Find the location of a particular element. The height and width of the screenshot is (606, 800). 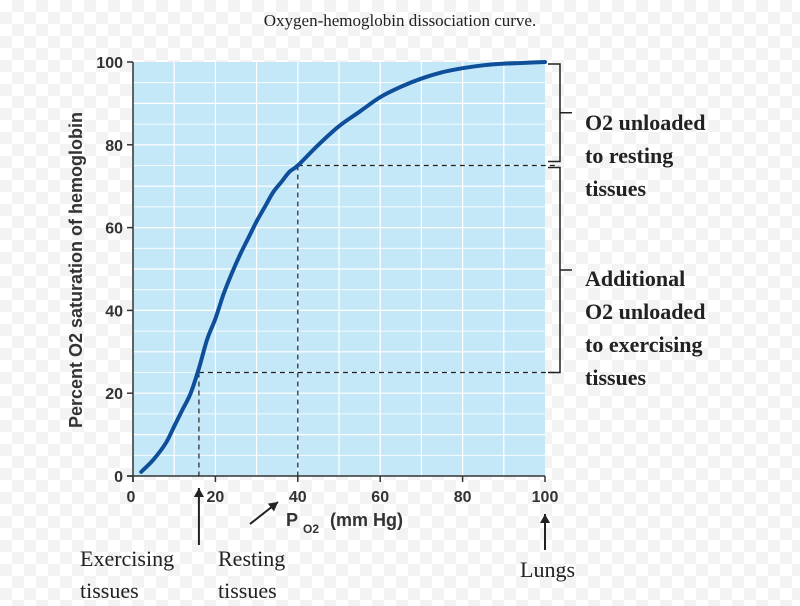

y-axis-label-text: Percent O2 saturation of hemoglobin is located at coordinates (76, 270).